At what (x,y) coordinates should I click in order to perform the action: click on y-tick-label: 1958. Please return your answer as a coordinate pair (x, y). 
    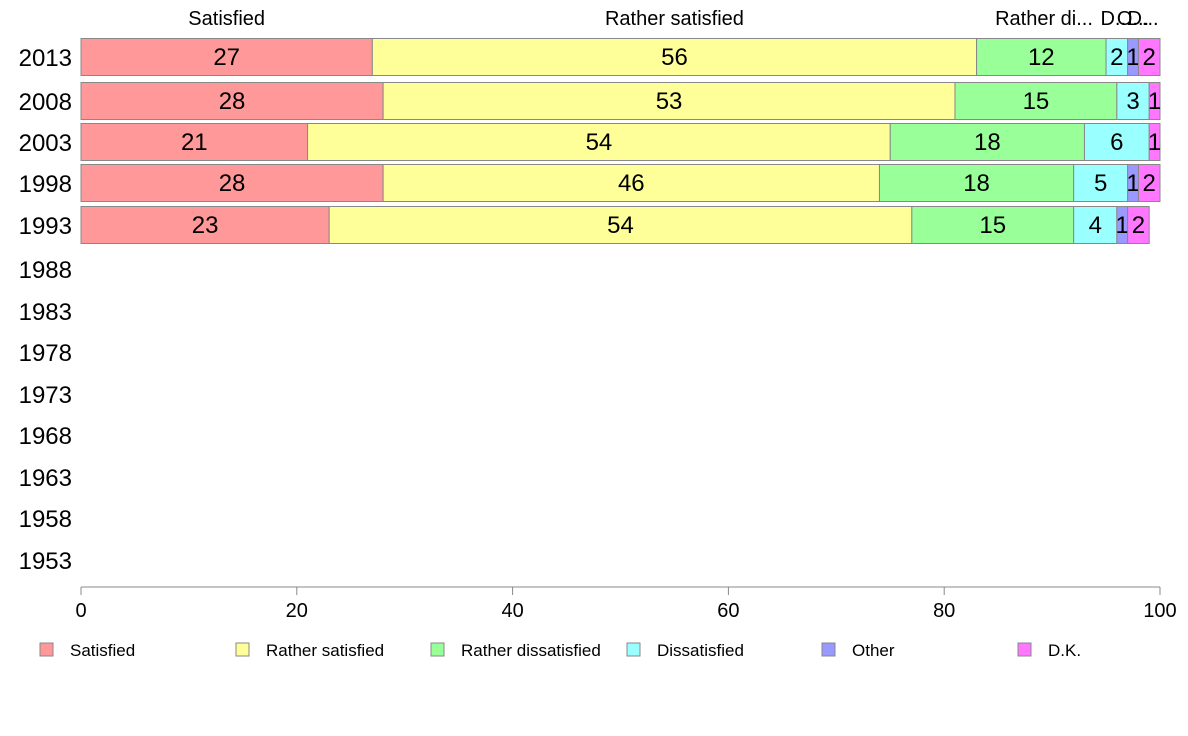
    Looking at the image, I should click on (45, 519).